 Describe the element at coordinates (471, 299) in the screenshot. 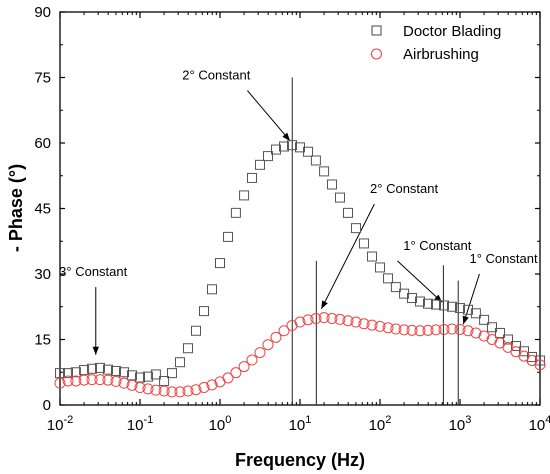

I see `annotation-ab-1-constant-arrow-line` at that location.